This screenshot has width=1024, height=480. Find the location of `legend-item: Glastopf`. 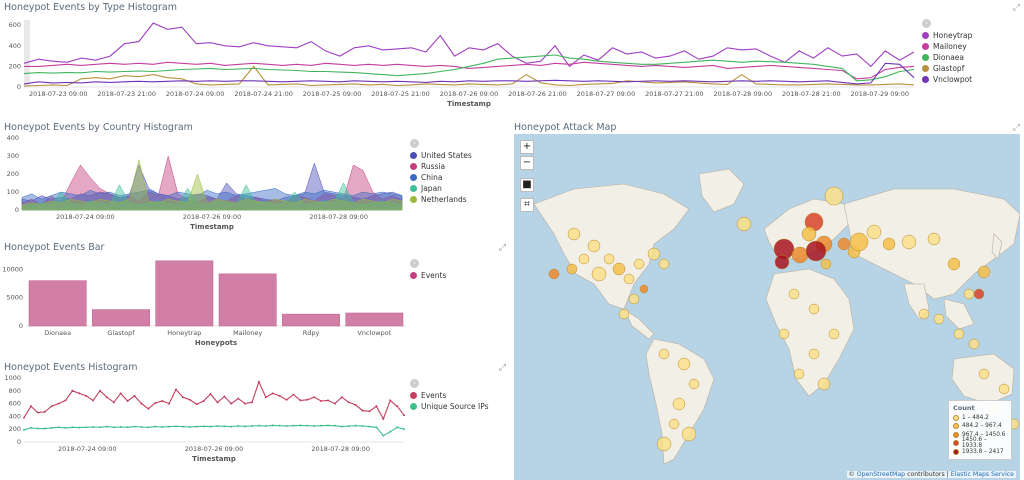

legend-item: Glastopf is located at coordinates (947, 68).